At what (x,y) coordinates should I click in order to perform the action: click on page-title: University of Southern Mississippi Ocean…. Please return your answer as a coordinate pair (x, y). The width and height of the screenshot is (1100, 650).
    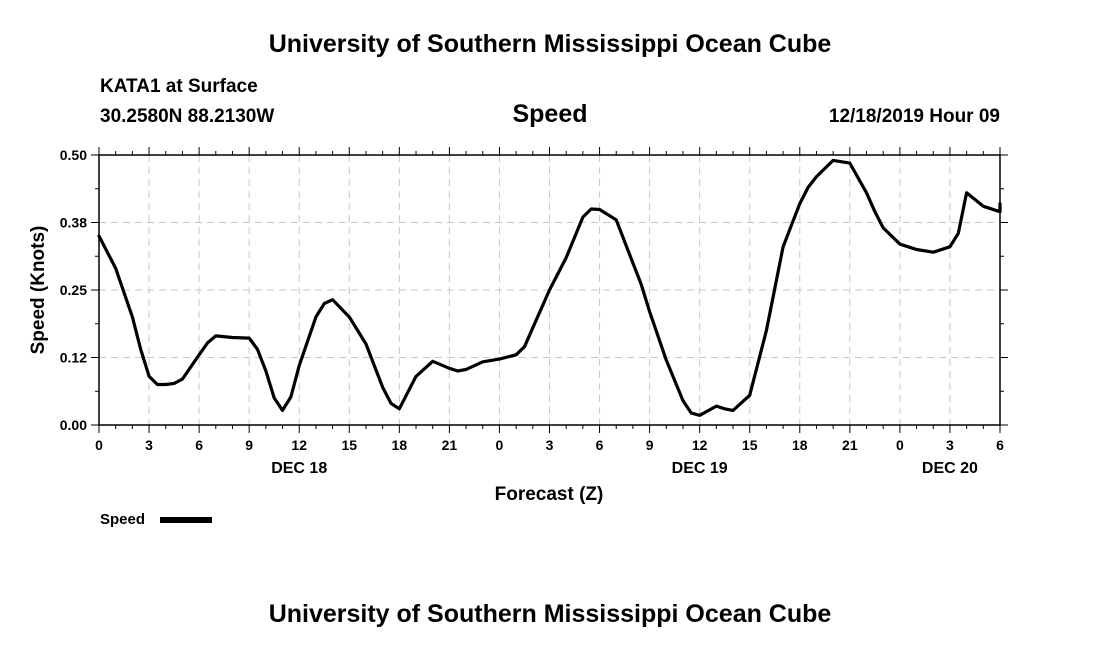
    Looking at the image, I should click on (550, 44).